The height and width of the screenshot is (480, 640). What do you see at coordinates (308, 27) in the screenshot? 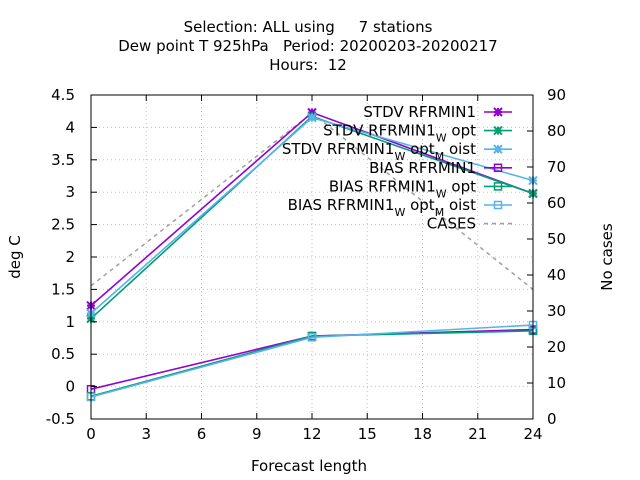
I see `chart-title-line-1: Selection: ALL using 7 stations` at bounding box center [308, 27].